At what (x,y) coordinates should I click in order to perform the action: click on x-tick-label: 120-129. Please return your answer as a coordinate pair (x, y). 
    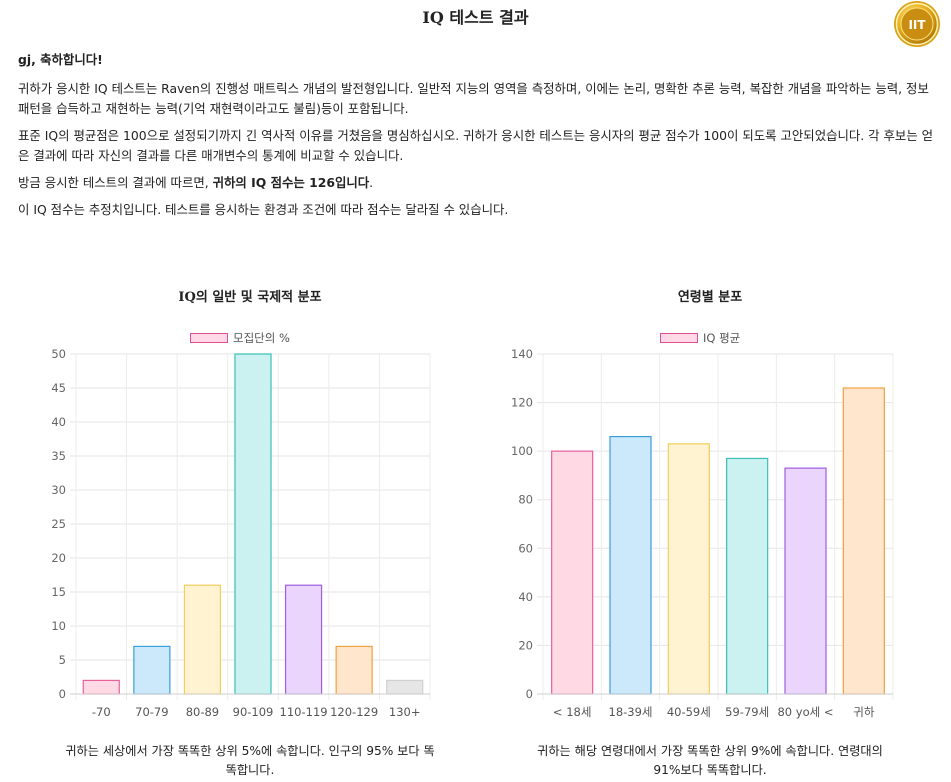
    Looking at the image, I should click on (354, 712).